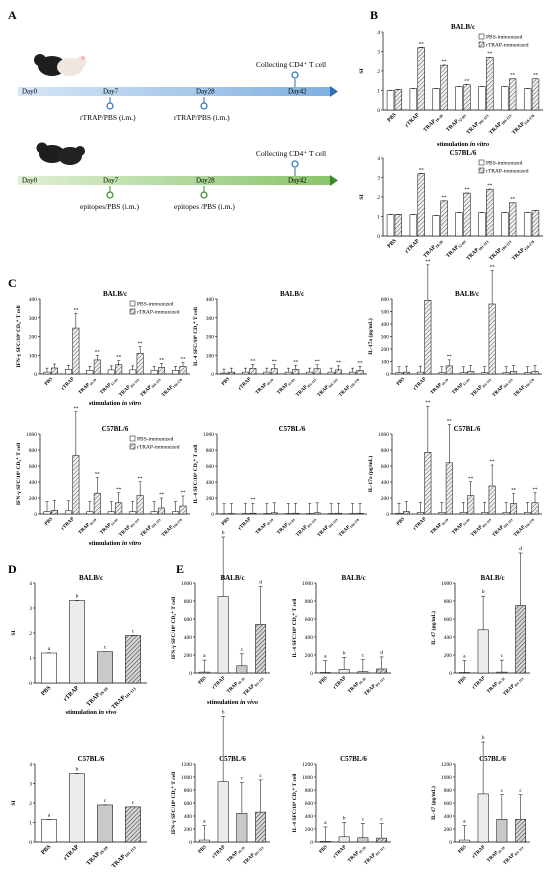  I want to click on y-tick-label: 1200, so click(186, 765).